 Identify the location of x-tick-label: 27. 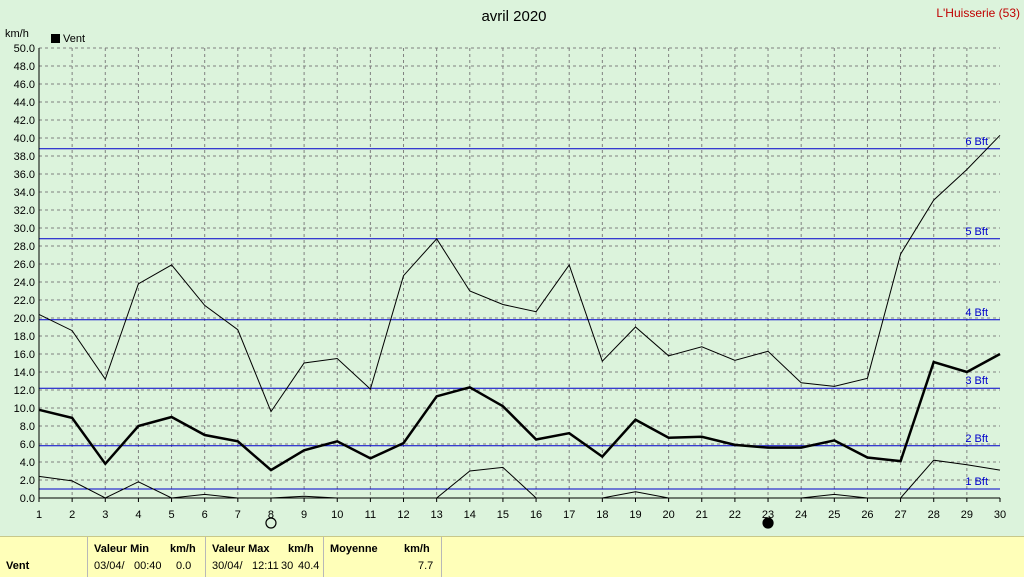
(900, 515).